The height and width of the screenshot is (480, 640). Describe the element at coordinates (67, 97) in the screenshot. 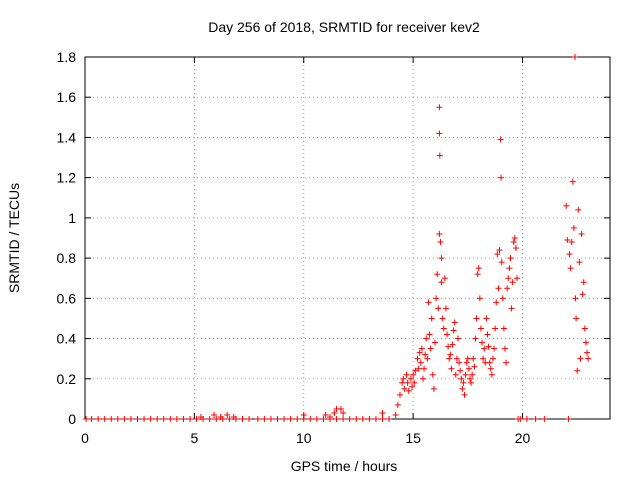

I see `y-tick-label: 1.6` at that location.